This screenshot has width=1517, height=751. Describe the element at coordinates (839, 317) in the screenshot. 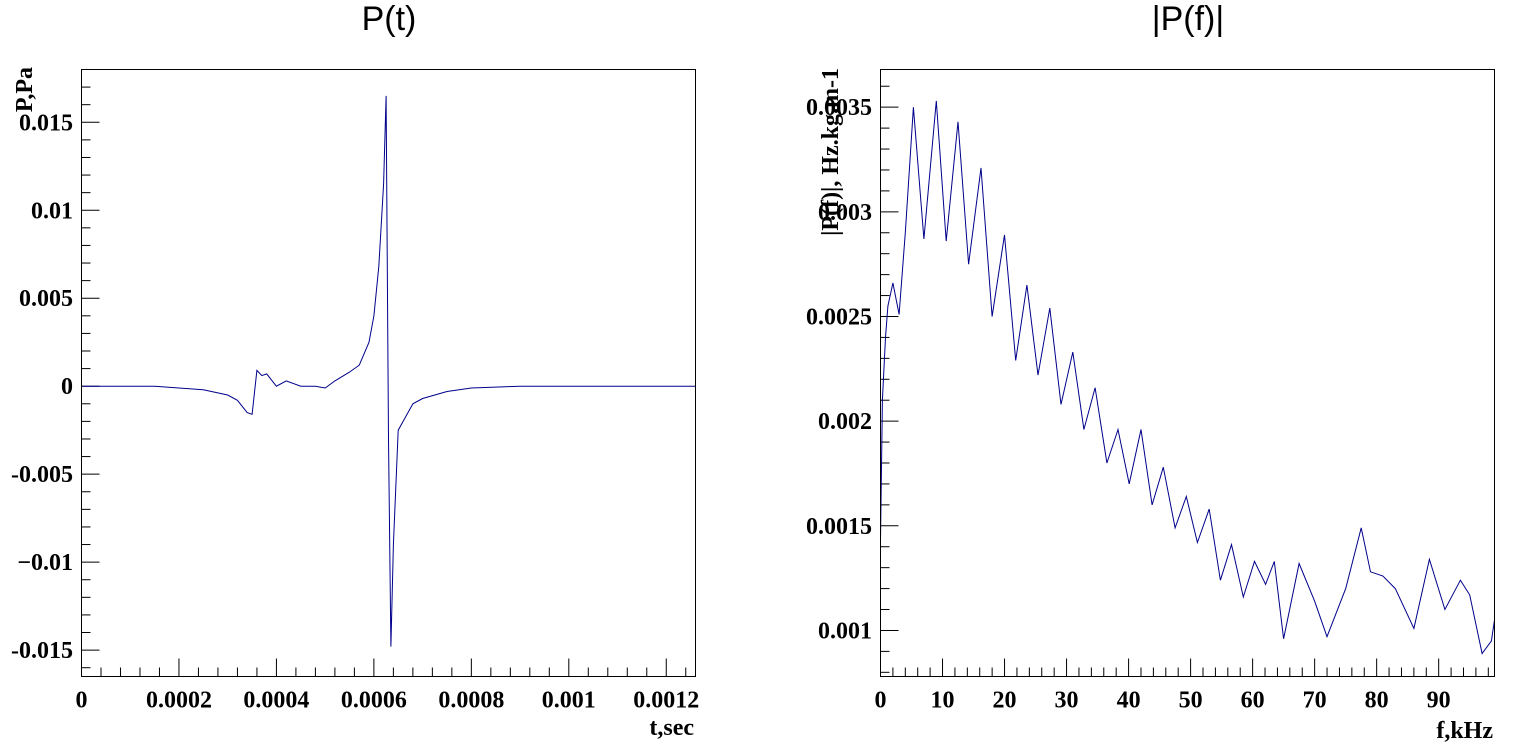

I see `y-tick-label: 0.0025` at that location.